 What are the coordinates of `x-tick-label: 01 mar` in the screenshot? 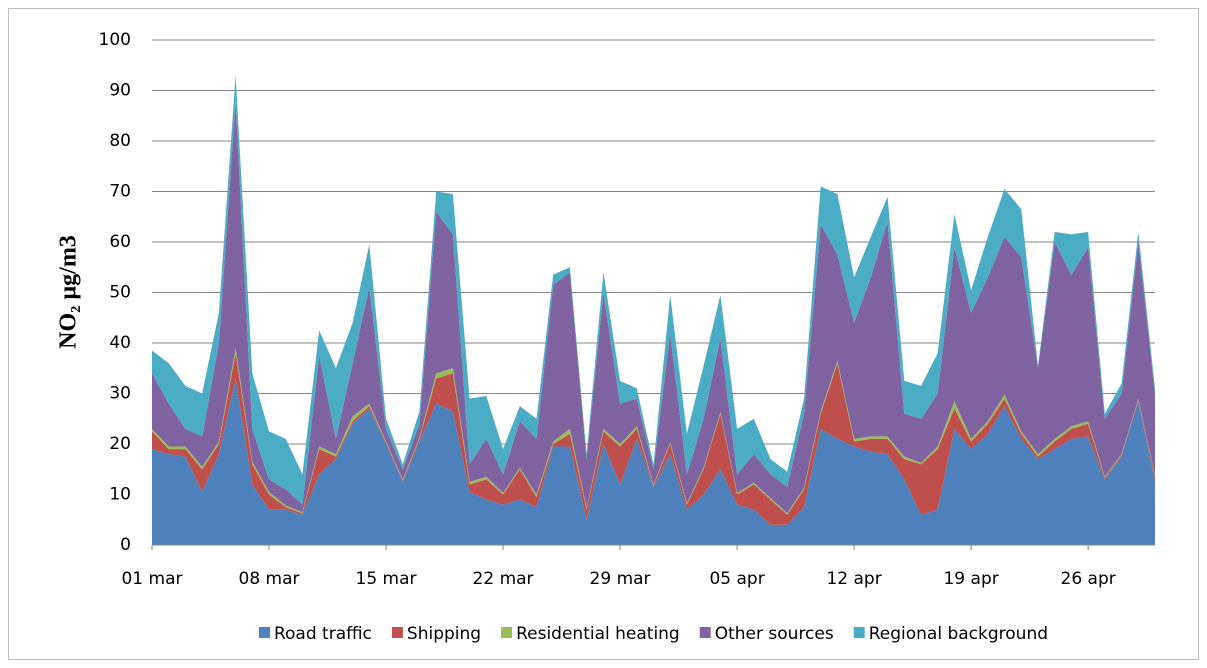 It's located at (151, 579).